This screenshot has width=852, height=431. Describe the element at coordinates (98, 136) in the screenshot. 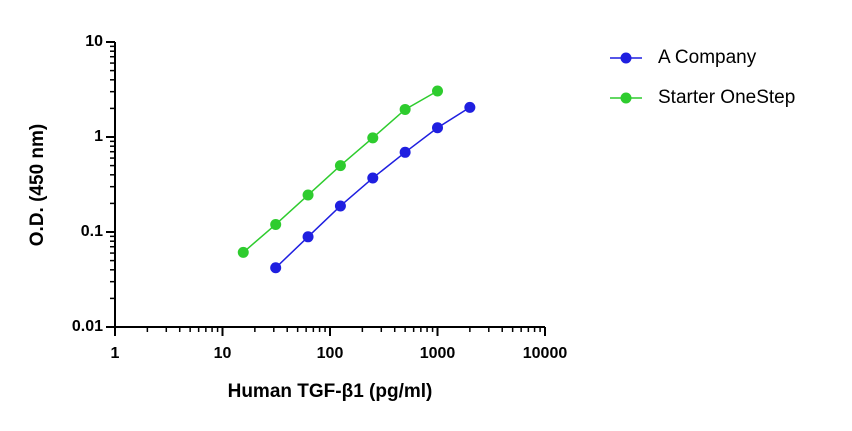

I see `y-tick-label: 1` at that location.